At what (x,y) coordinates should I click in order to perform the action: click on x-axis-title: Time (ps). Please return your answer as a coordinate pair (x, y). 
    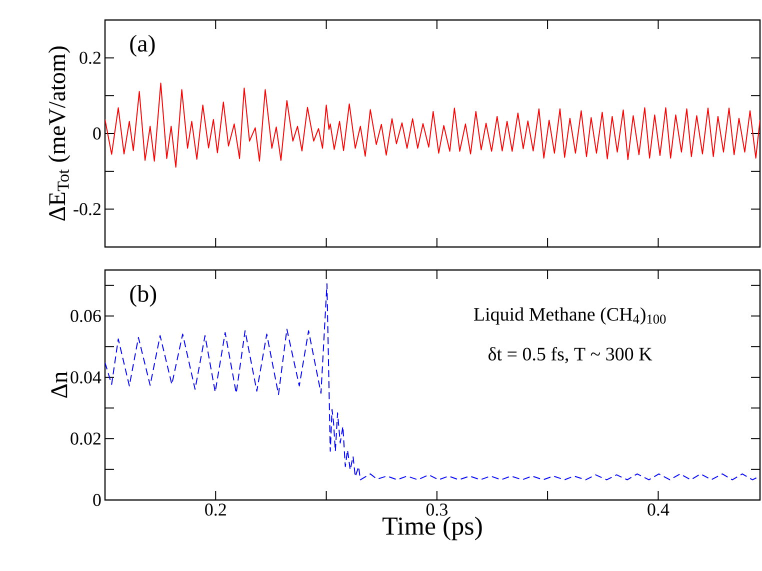
    Looking at the image, I should click on (432, 528).